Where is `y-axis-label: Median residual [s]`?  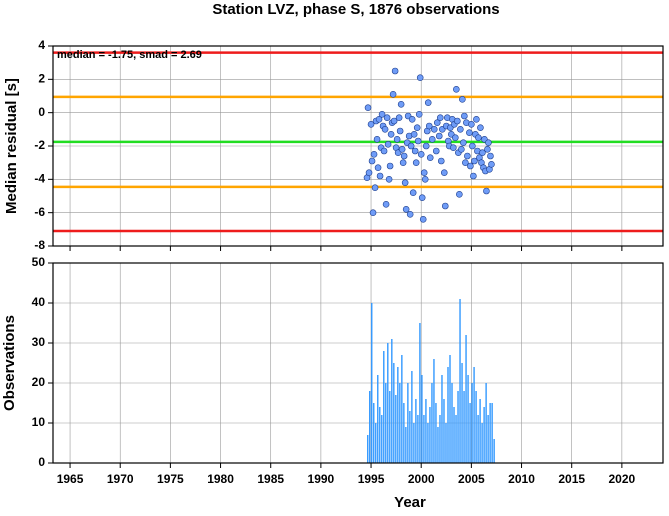 y-axis-label: Median residual [s] is located at coordinates (11, 146).